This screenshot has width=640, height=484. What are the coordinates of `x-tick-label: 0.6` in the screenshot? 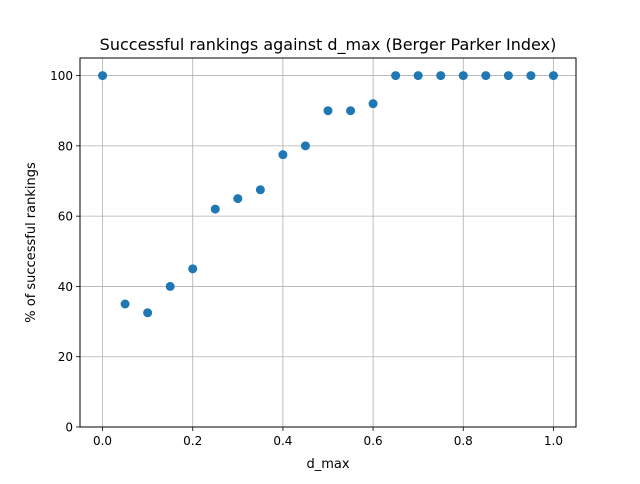 It's located at (373, 441).